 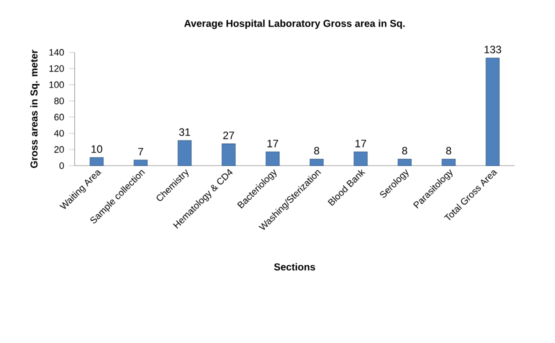 I want to click on y-tick-label: 120, so click(x=56, y=68).